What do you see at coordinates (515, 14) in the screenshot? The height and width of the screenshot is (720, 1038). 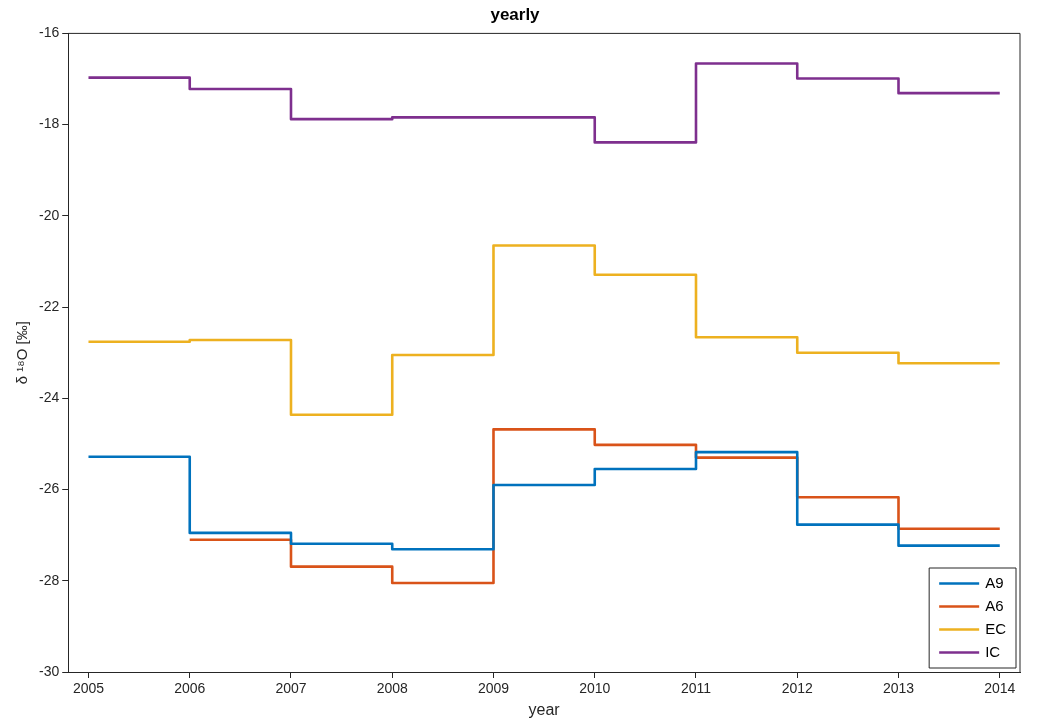 I see `chart-title: yearly` at bounding box center [515, 14].